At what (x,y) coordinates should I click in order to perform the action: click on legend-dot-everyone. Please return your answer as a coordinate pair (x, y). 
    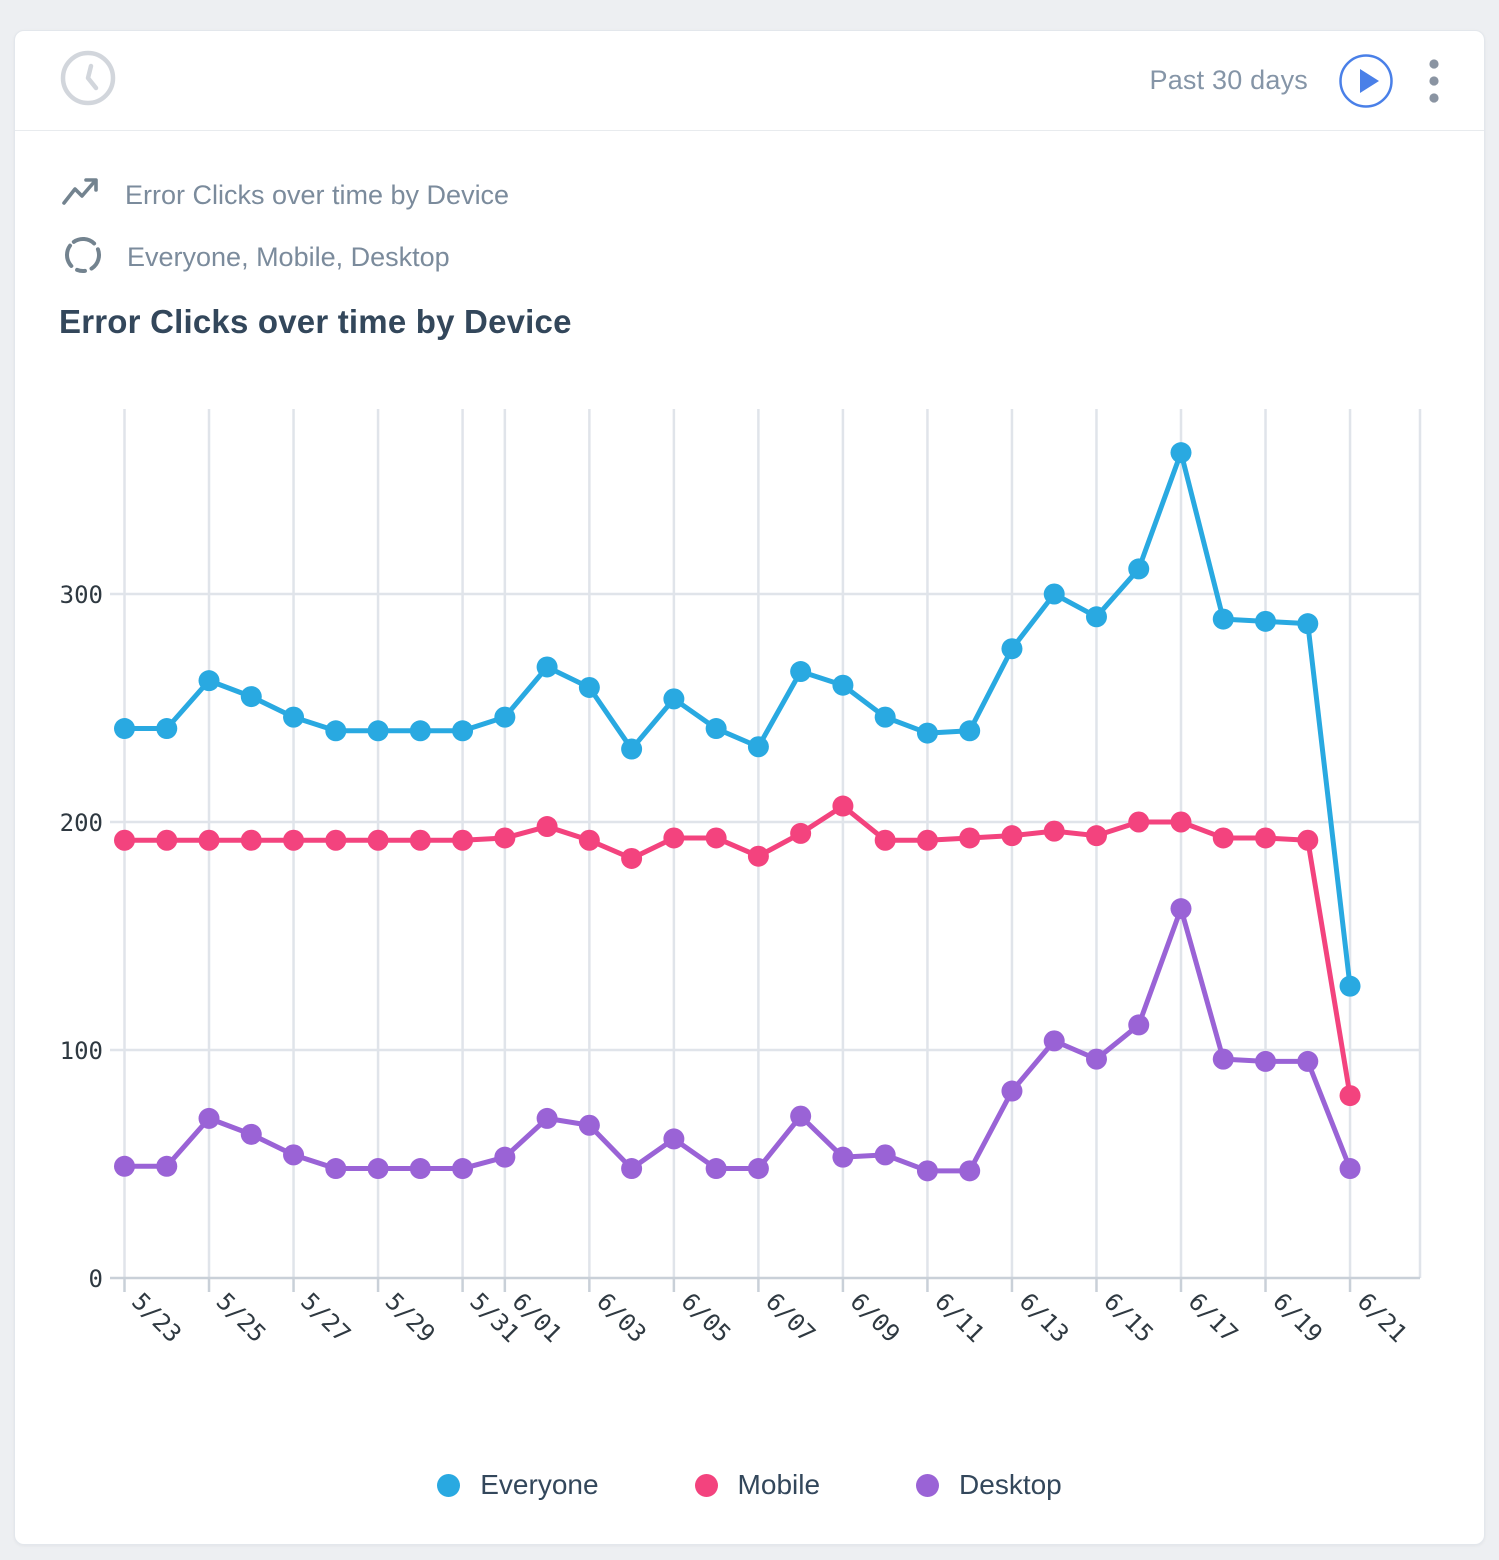
    Looking at the image, I should click on (449, 1485).